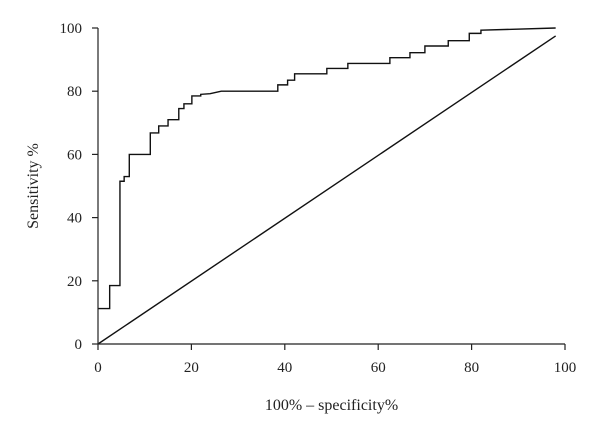  I want to click on x-tick-label: 40, so click(284, 368).